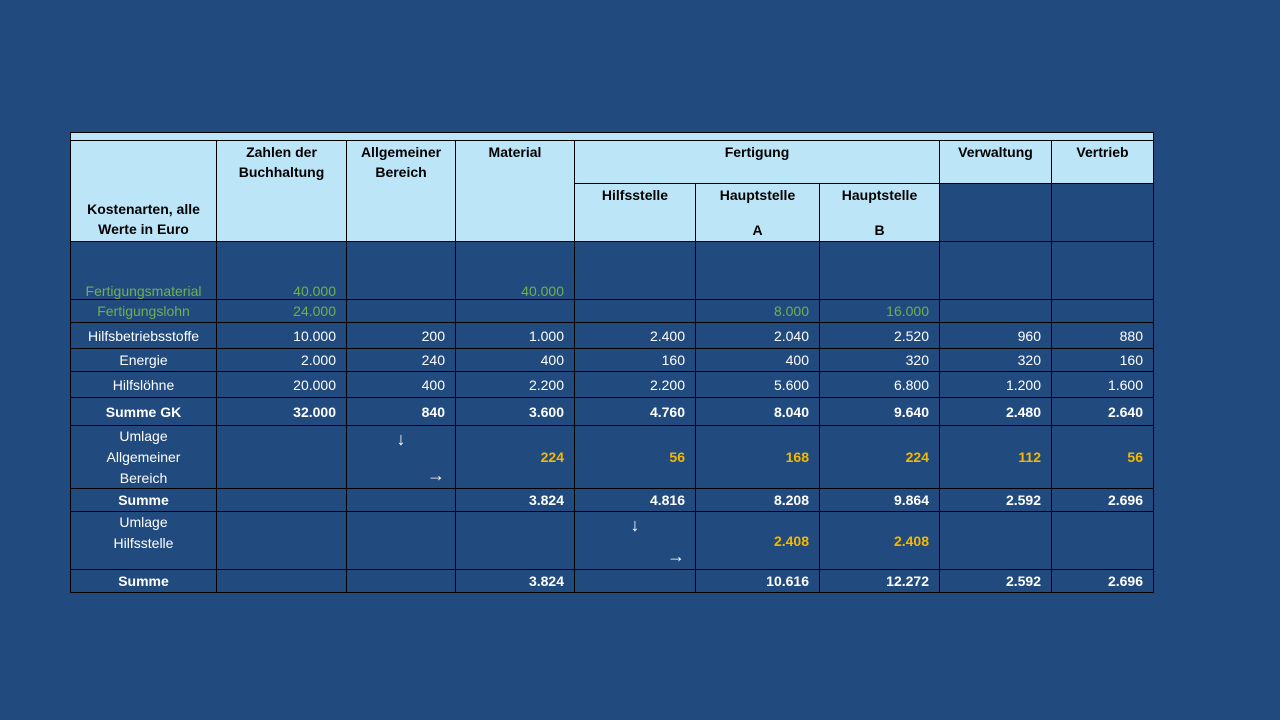 This screenshot has width=1280, height=720. I want to click on row-label: Hilfsbetriebsstoffe, so click(143, 335).